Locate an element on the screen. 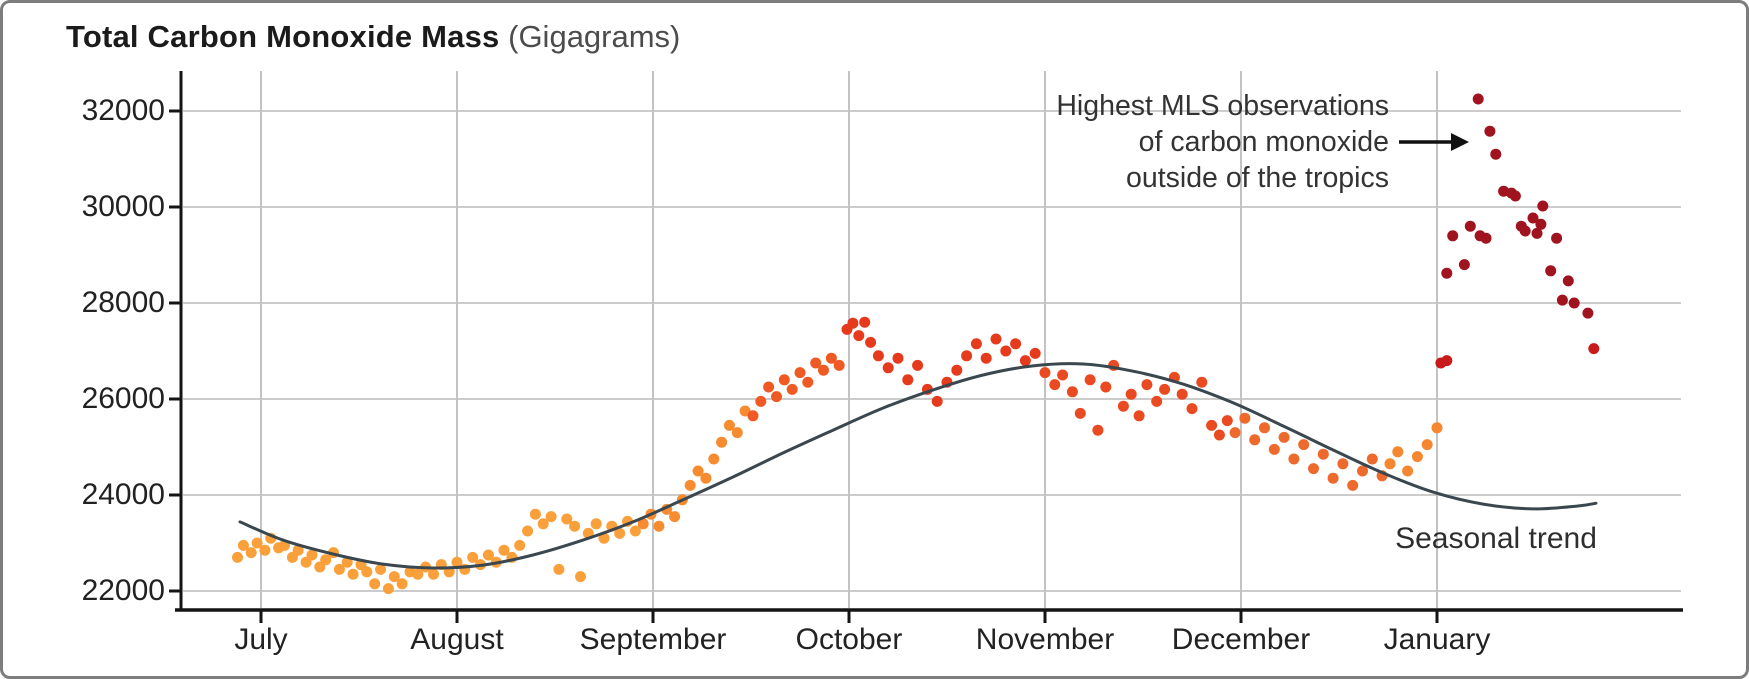 This screenshot has width=1749, height=679. y-tick-label-24000: 24000 is located at coordinates (123, 494).